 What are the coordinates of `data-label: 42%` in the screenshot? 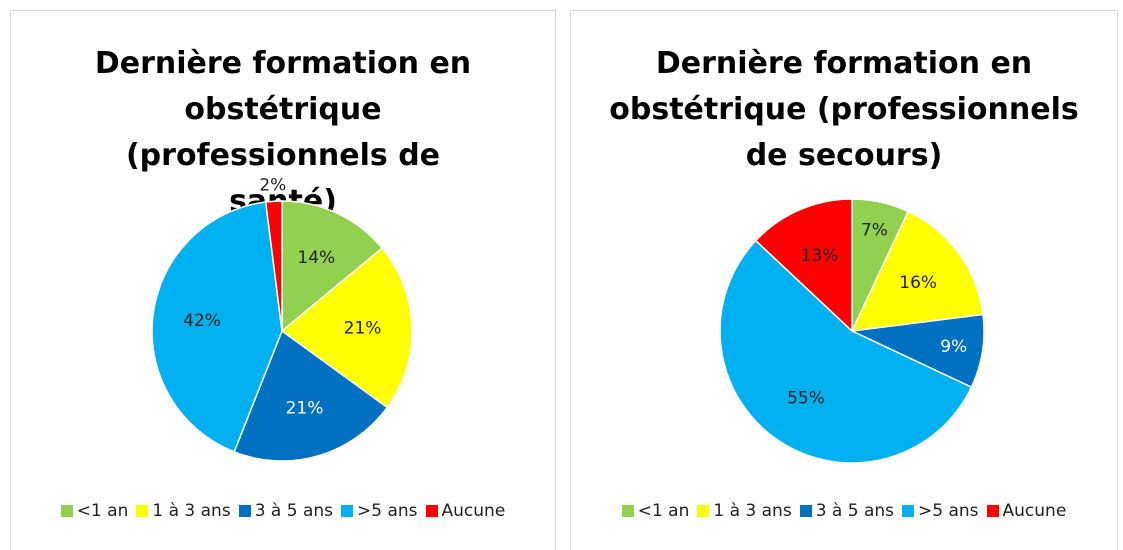 It's located at (202, 321).